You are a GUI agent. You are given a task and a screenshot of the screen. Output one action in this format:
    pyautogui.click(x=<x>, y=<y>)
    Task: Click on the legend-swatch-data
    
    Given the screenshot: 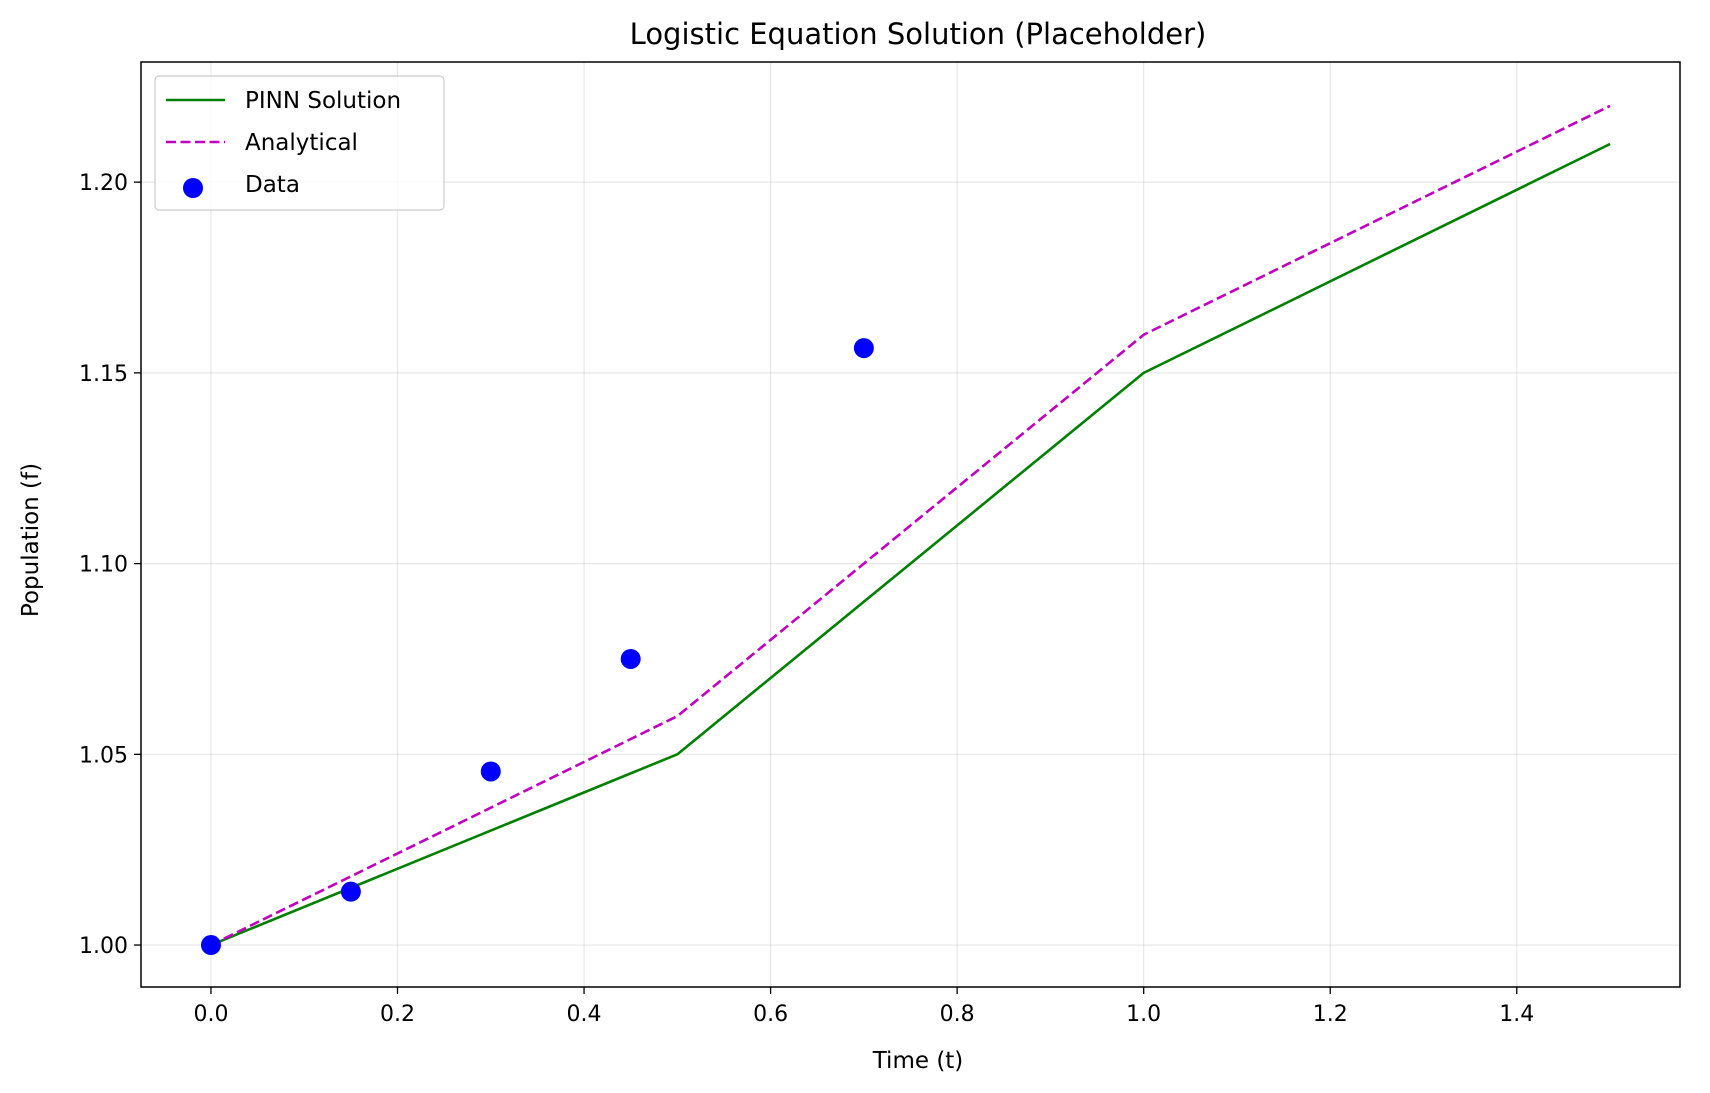 What is the action you would take?
    pyautogui.click(x=193, y=188)
    